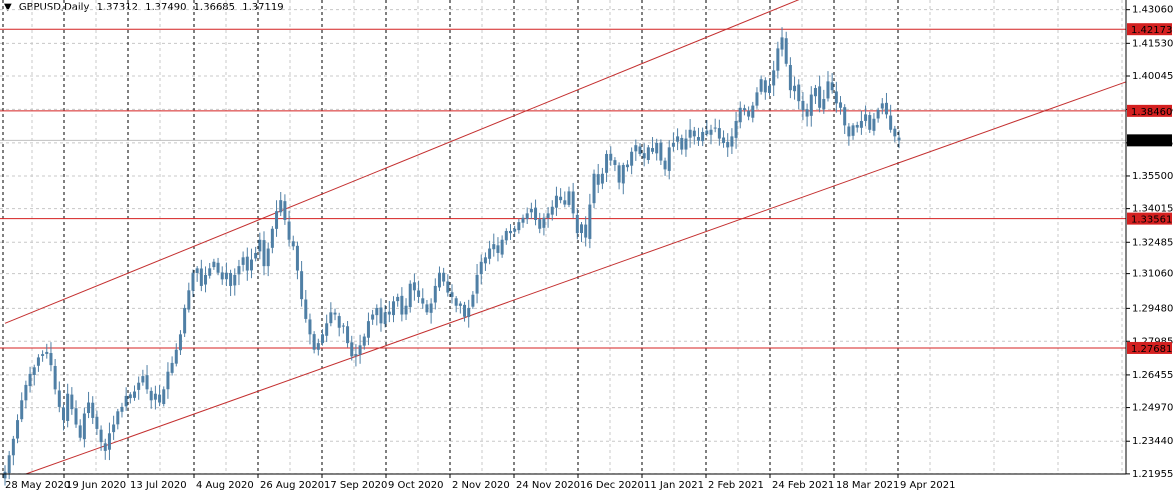  What do you see at coordinates (1152, 441) in the screenshot?
I see `y-tick-label: 1.23440` at bounding box center [1152, 441].